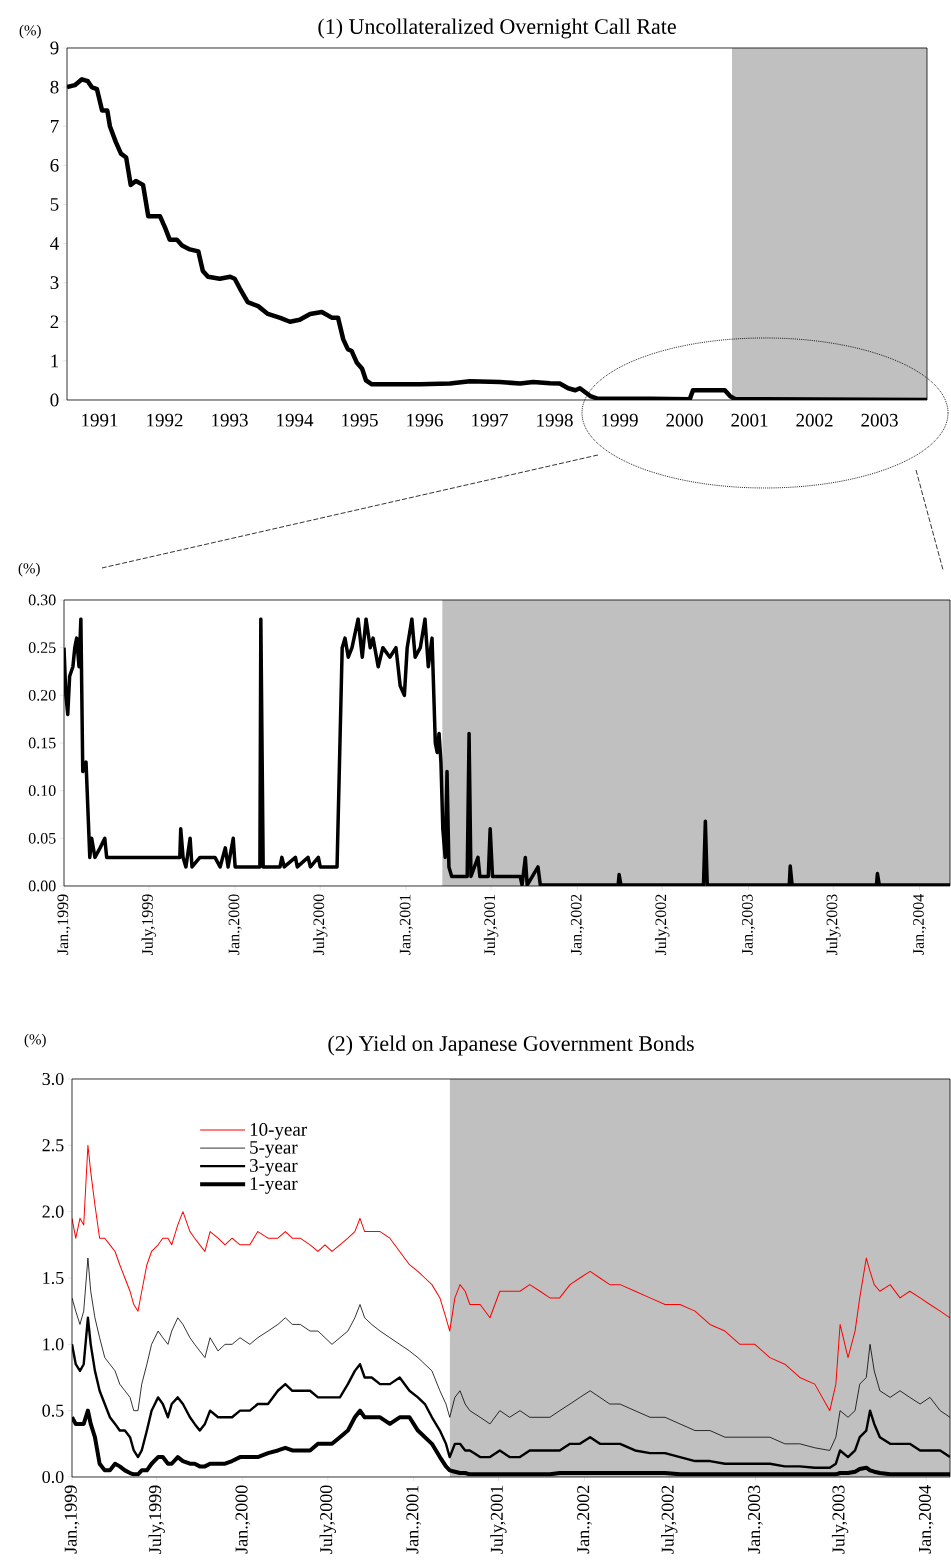 Image resolution: width=951 pixels, height=1568 pixels. What do you see at coordinates (425, 420) in the screenshot?
I see `x-tick-label: 1996` at bounding box center [425, 420].